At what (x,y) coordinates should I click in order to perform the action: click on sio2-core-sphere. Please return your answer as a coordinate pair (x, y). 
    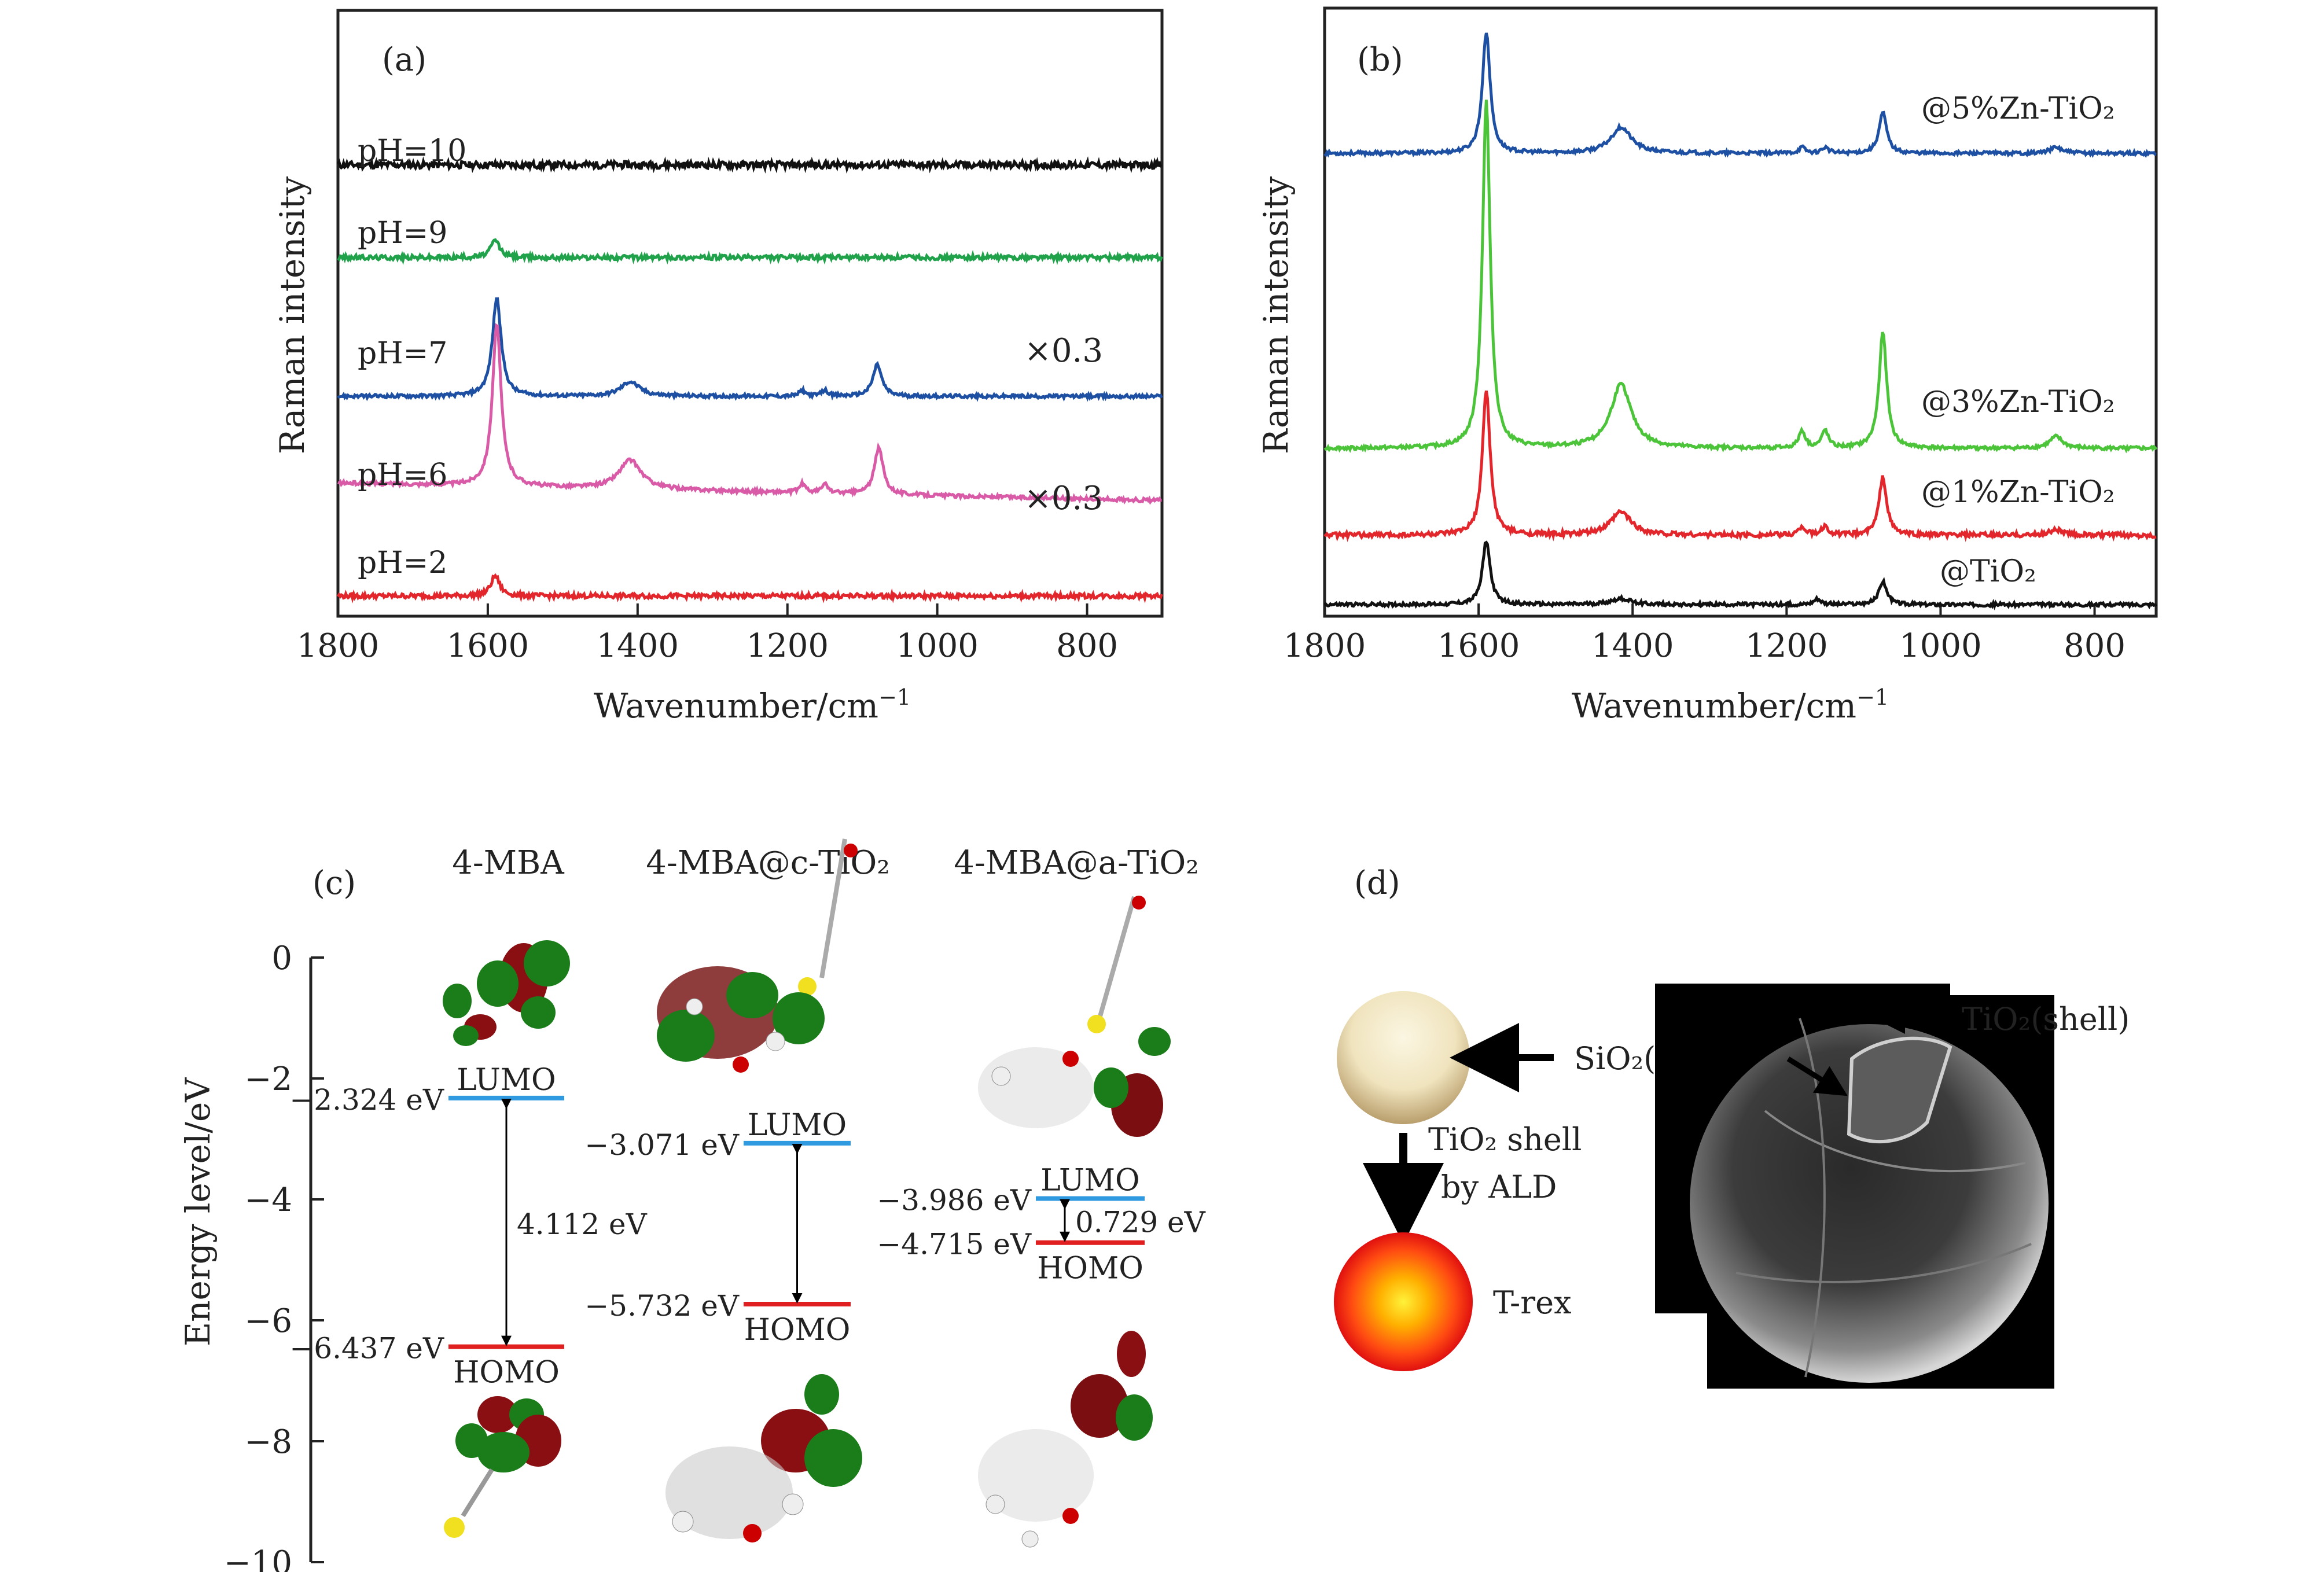
    Looking at the image, I should click on (1403, 1057).